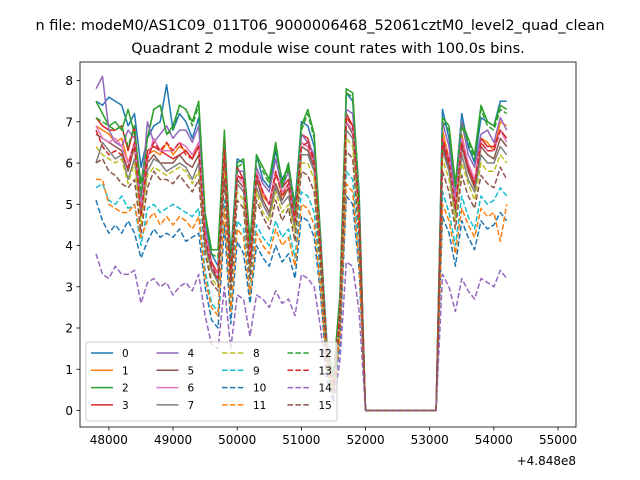  I want to click on legend-label-15: 15, so click(325, 406).